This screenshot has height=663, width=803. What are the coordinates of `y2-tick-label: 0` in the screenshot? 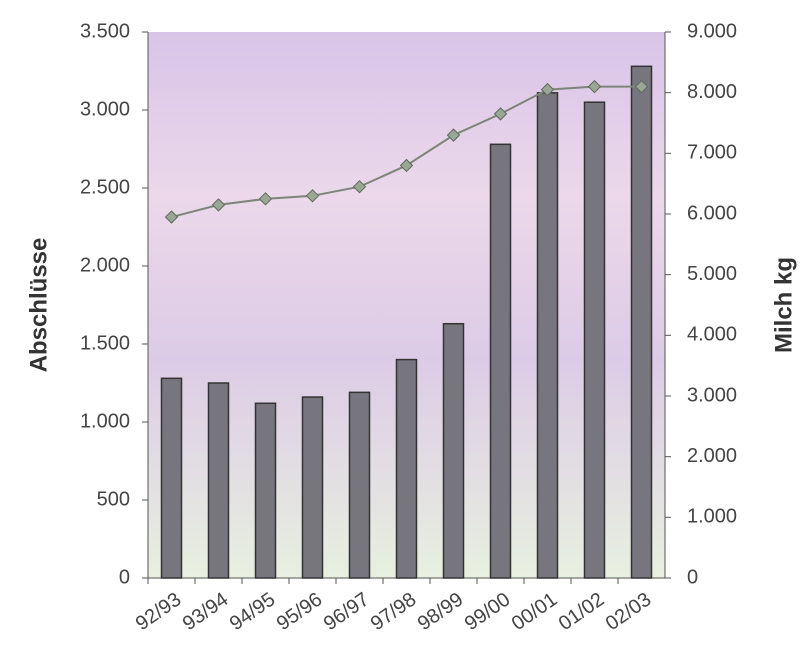 It's located at (692, 577).